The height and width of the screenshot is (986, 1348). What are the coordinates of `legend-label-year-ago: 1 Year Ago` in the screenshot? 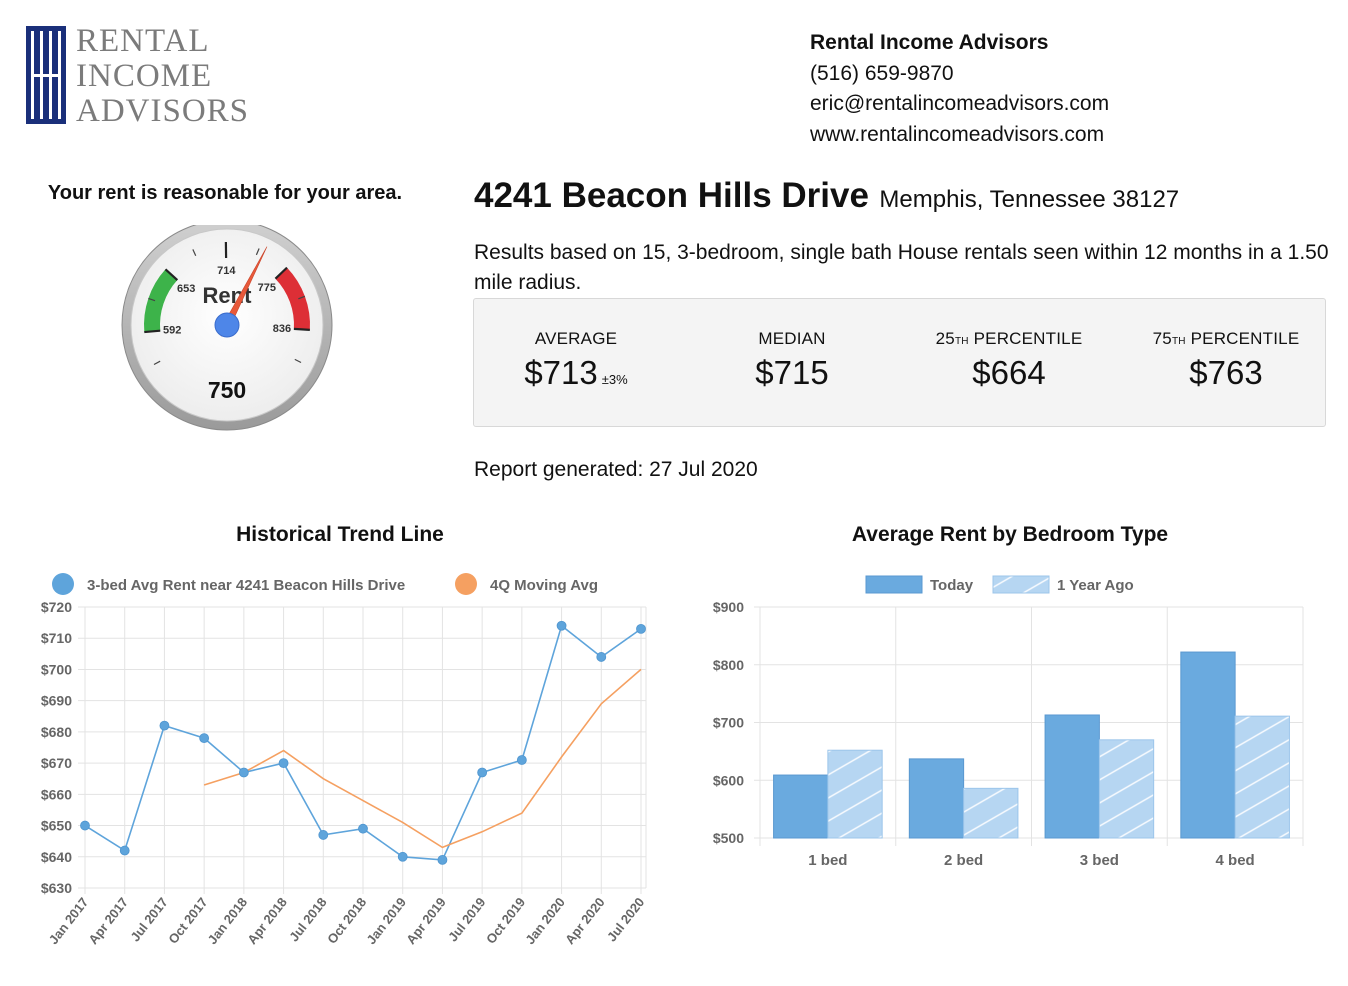 It's located at (1095, 585).